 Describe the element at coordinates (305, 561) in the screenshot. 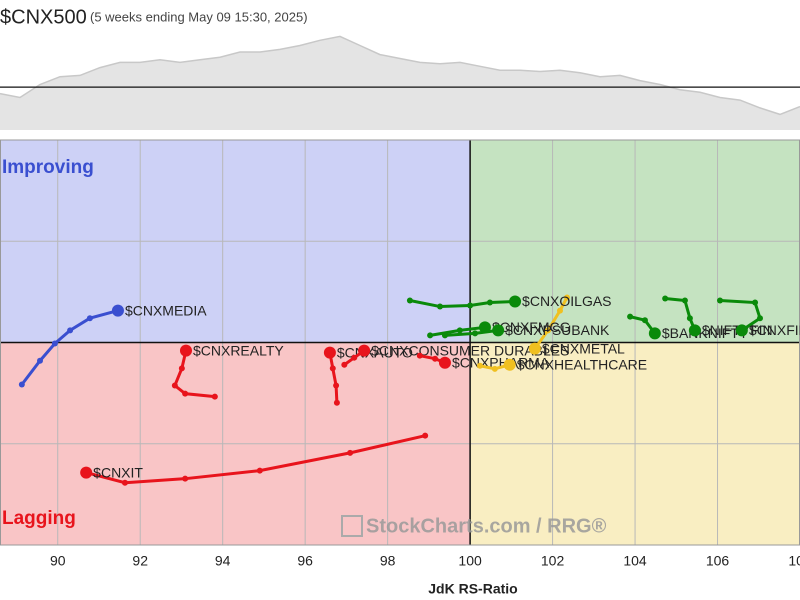

I see `x-tick-label: 96` at that location.